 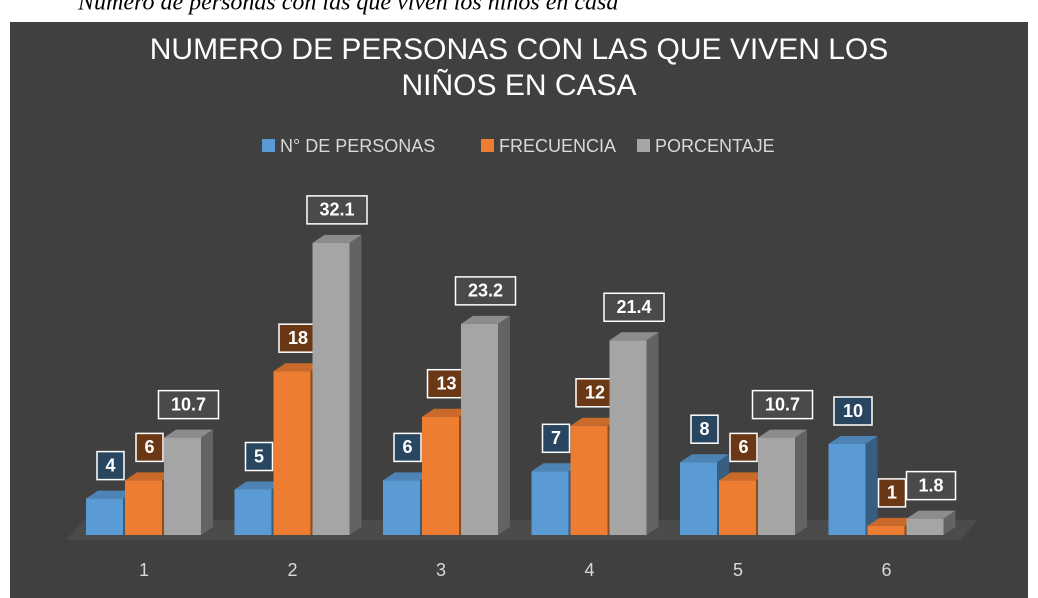 I want to click on data-label: 1.8, so click(x=930, y=485).